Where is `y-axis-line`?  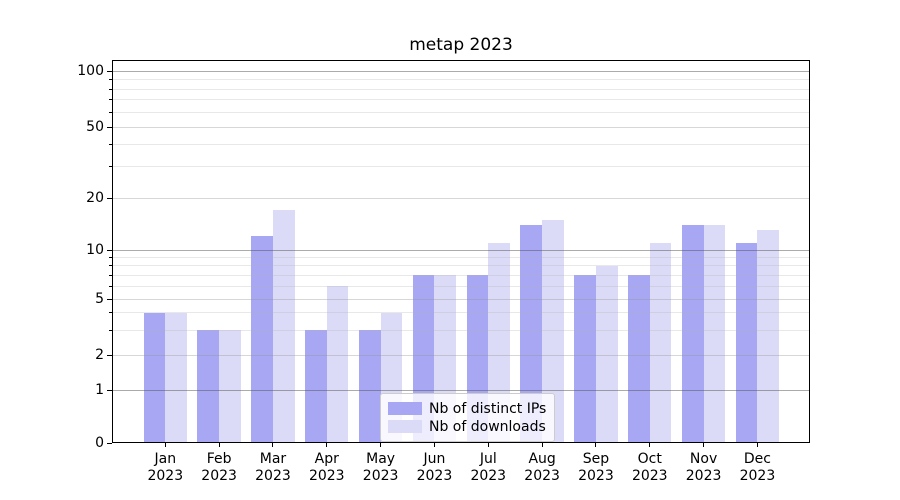
y-axis-line is located at coordinates (112, 251).